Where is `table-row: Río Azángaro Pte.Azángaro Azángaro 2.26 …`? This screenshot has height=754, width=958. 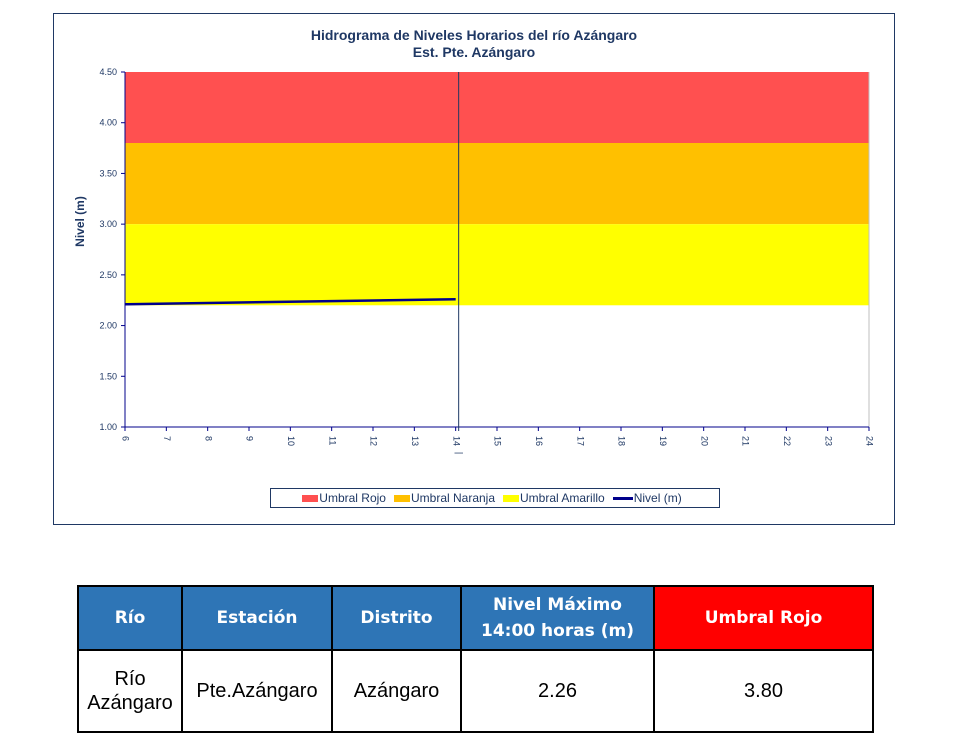
table-row: Río Azángaro Pte.Azángaro Azángaro 2.26 … is located at coordinates (475, 691).